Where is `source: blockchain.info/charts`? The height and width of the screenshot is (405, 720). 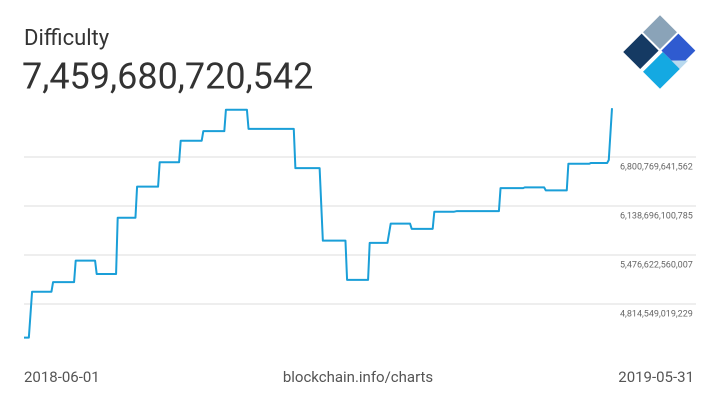 source: blockchain.info/charts is located at coordinates (358, 377).